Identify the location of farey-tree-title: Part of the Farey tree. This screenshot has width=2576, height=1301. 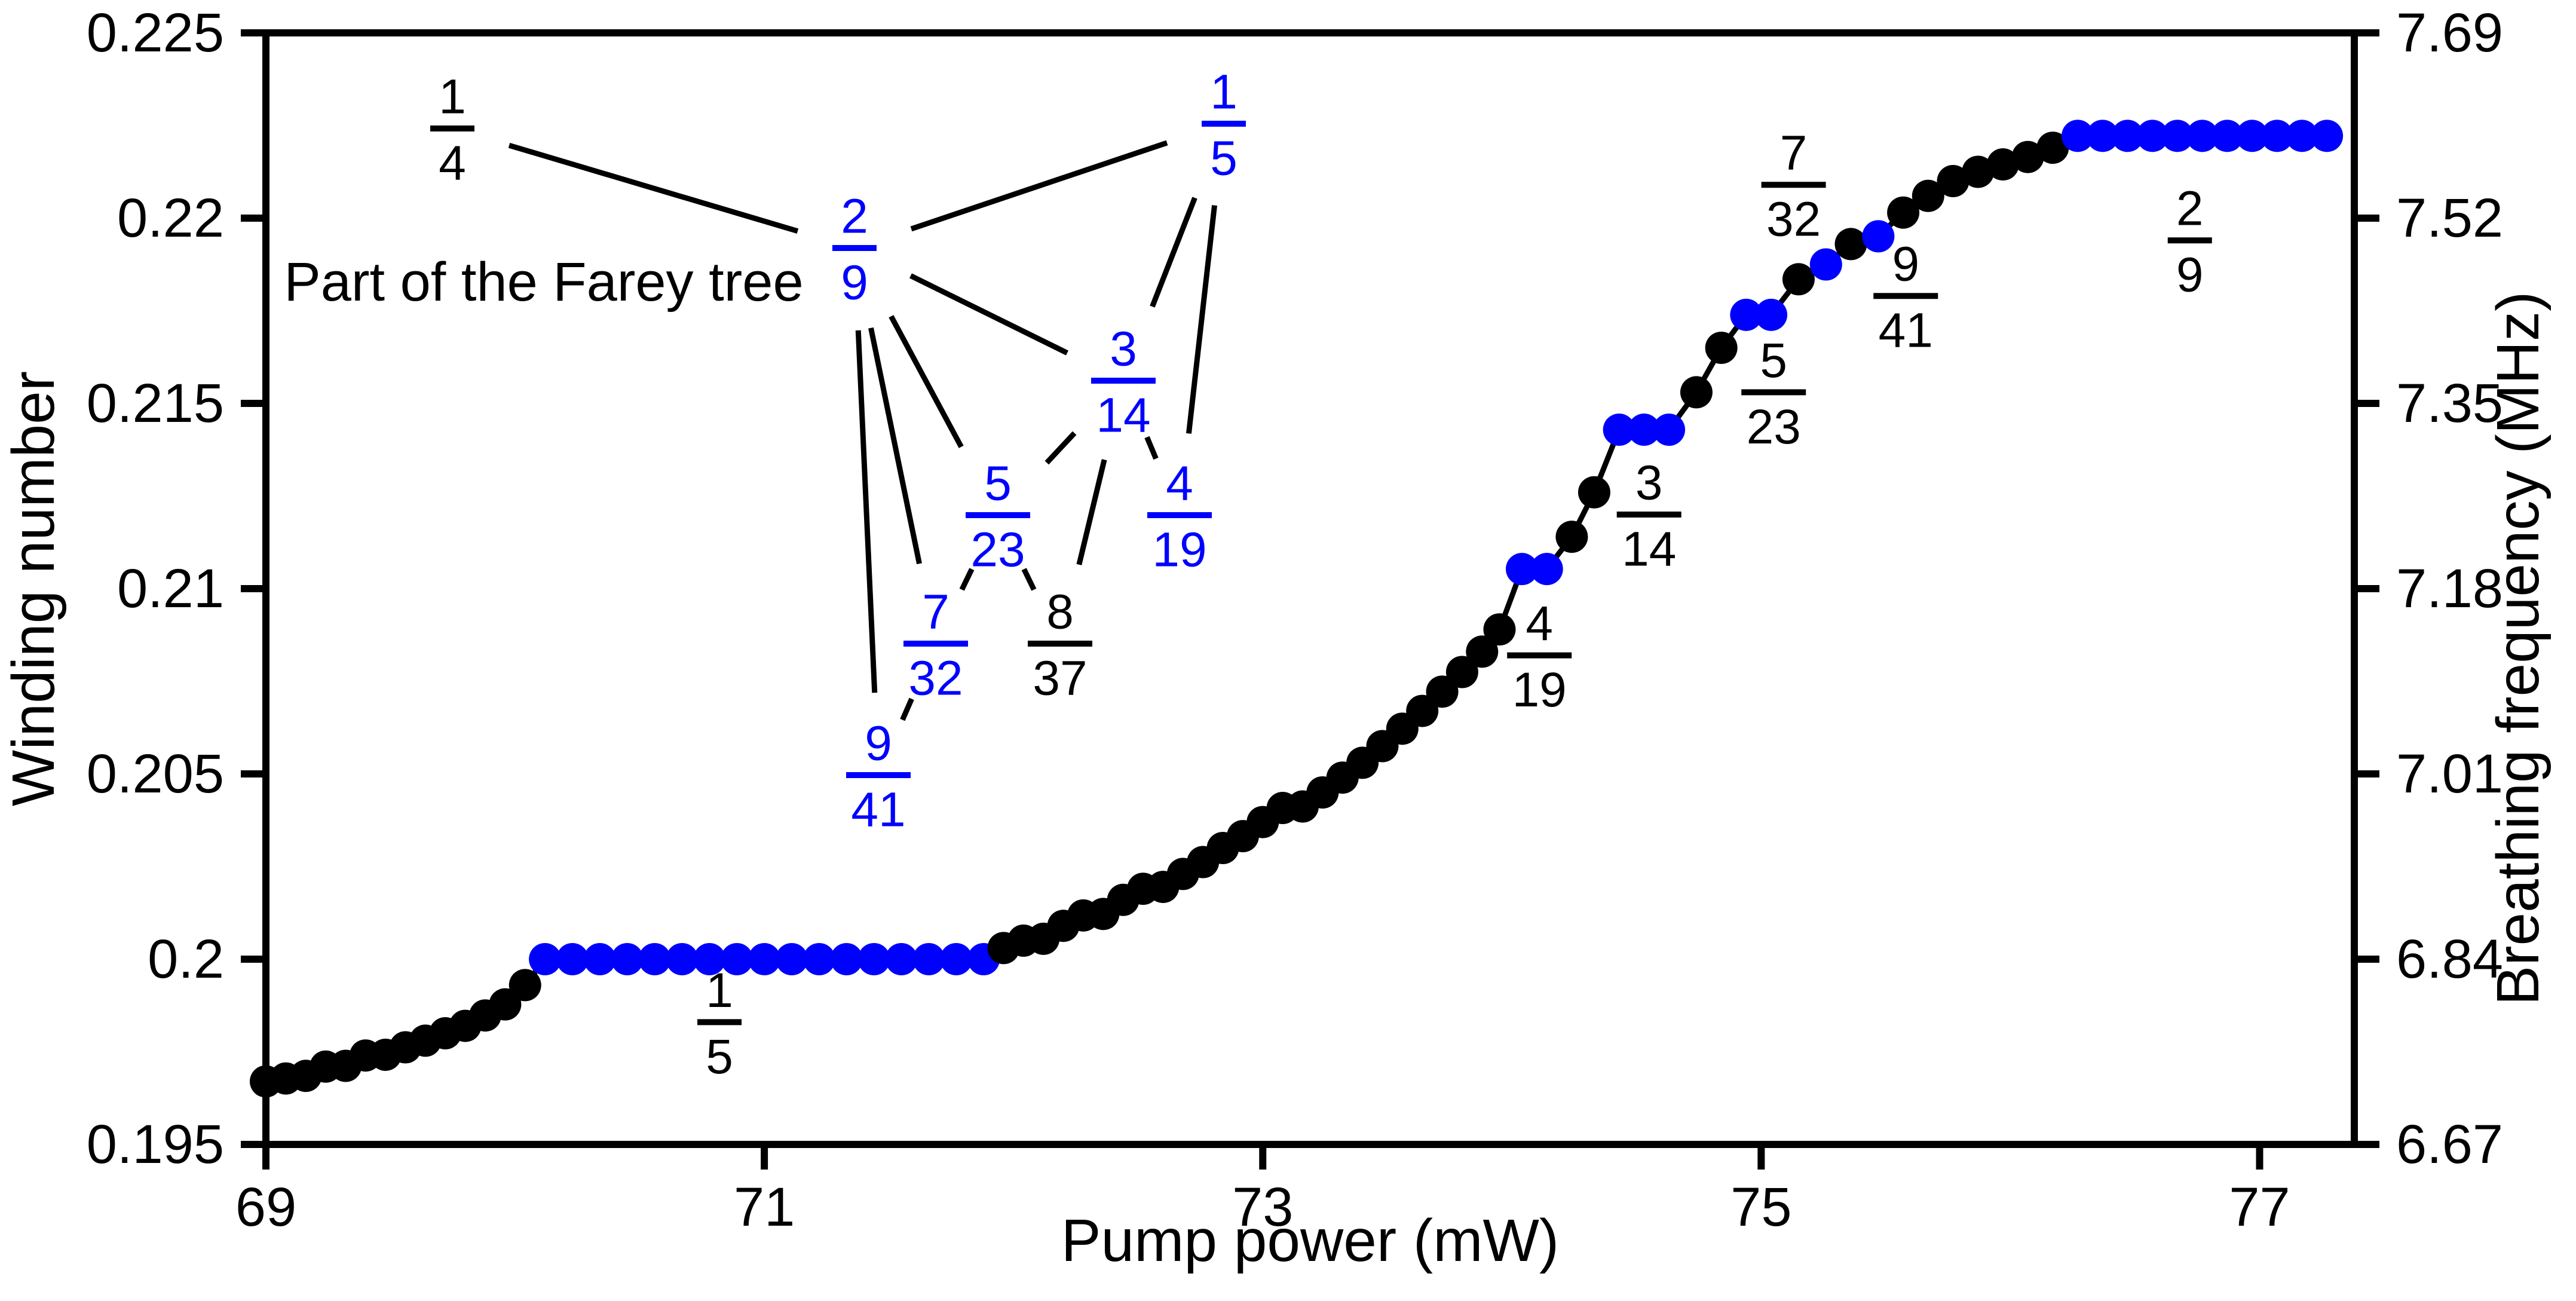
(543, 282).